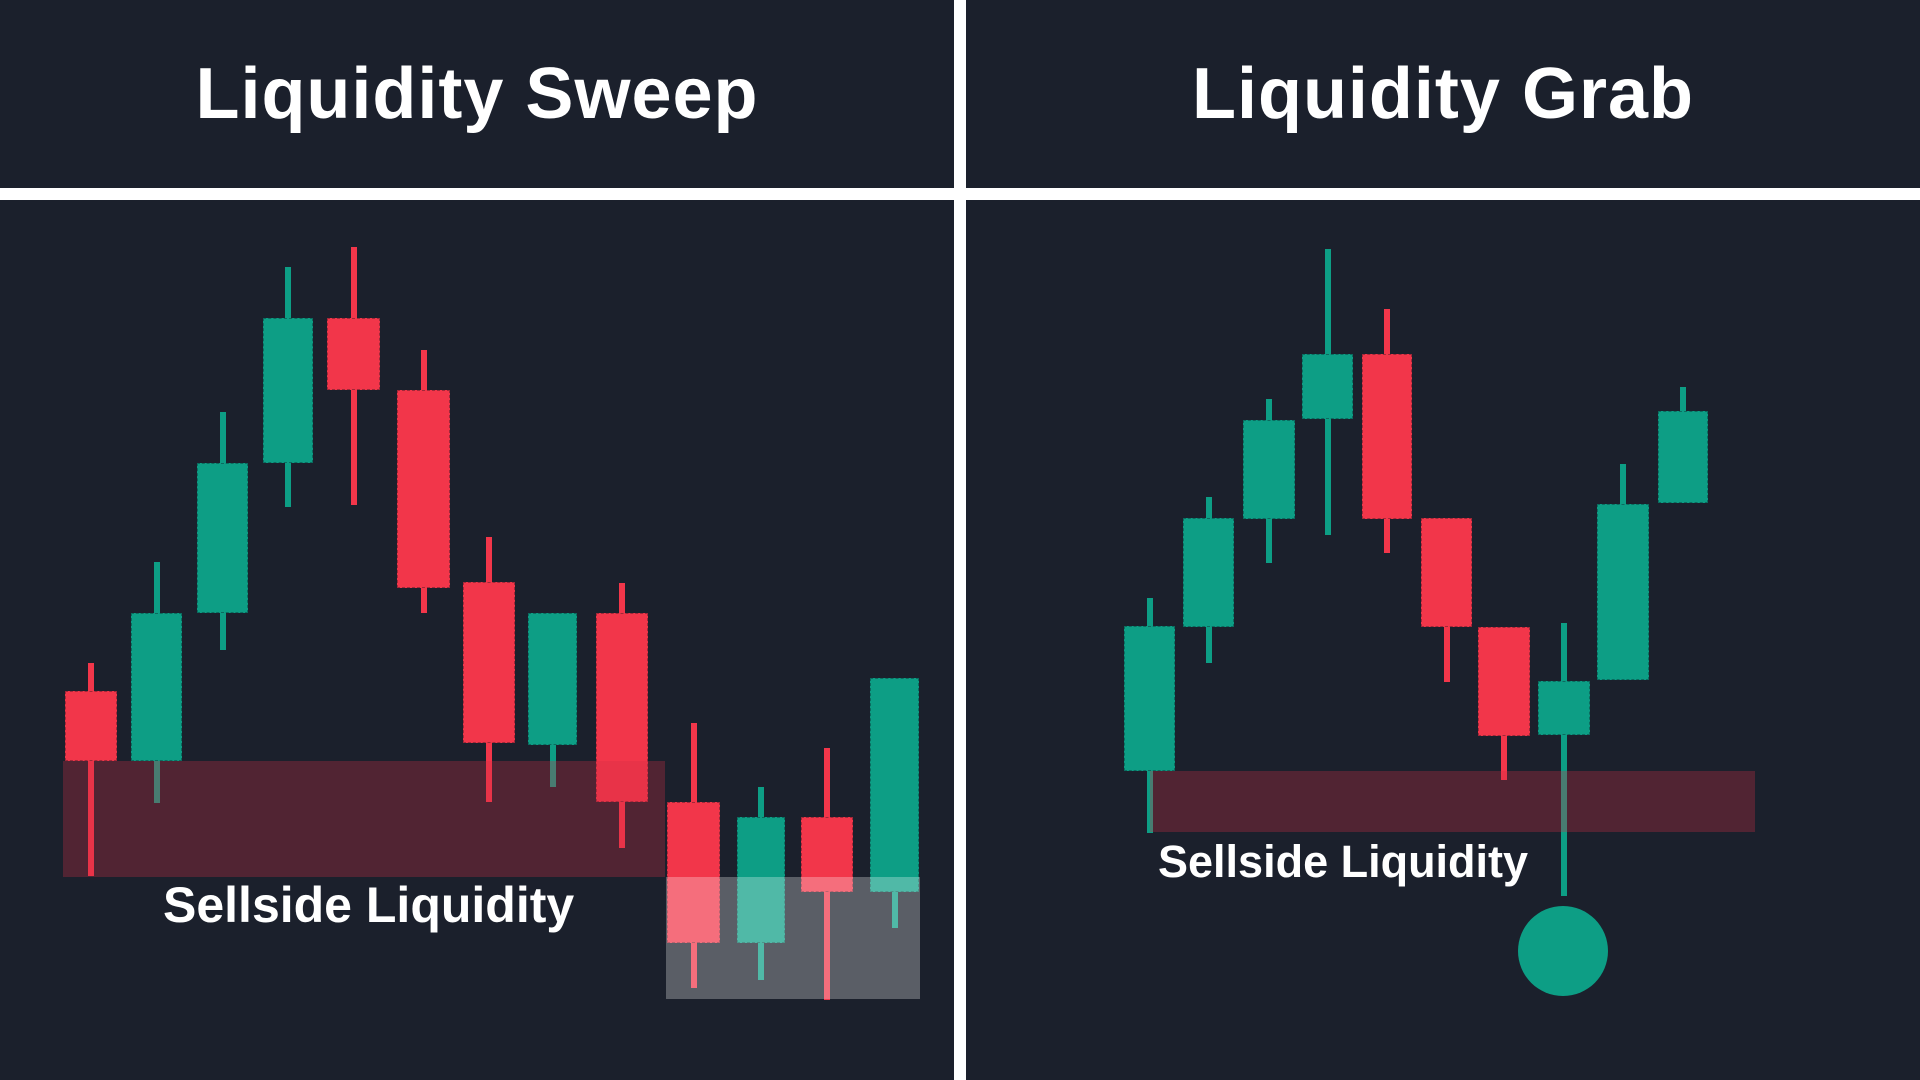 This screenshot has height=1080, width=1920. Describe the element at coordinates (960, 540) in the screenshot. I see `vertical-divider` at that location.